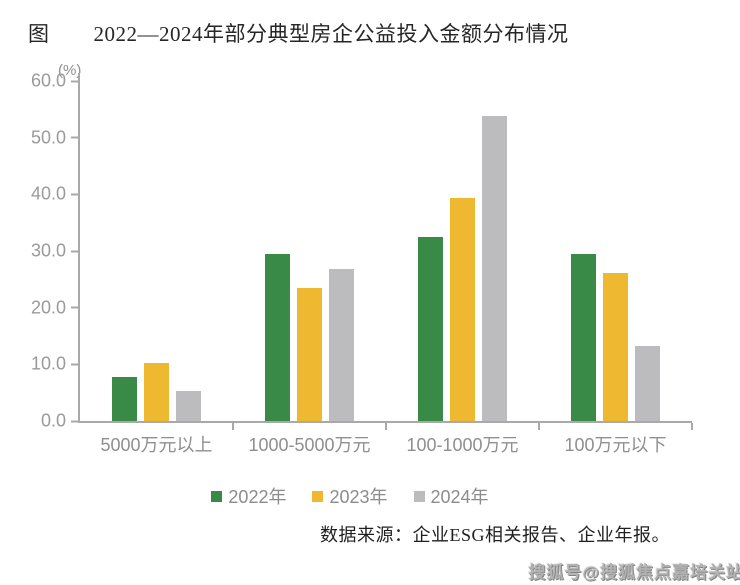  Describe the element at coordinates (48, 137) in the screenshot. I see `y-tick-text: 50.0` at that location.